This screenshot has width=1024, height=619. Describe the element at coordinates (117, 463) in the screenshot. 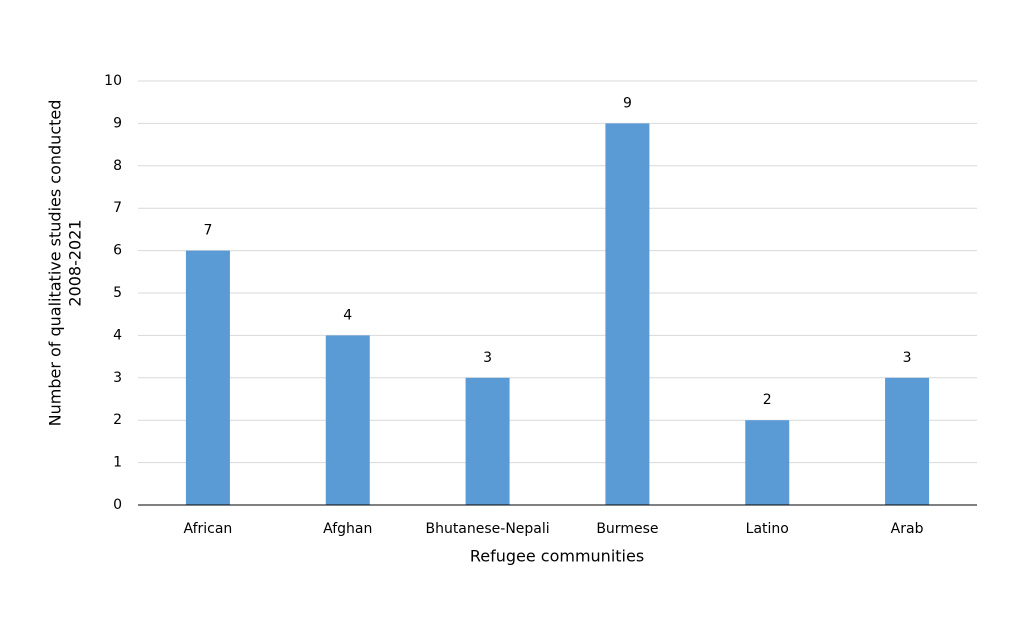

I see `y-tick-label: 1` at that location.